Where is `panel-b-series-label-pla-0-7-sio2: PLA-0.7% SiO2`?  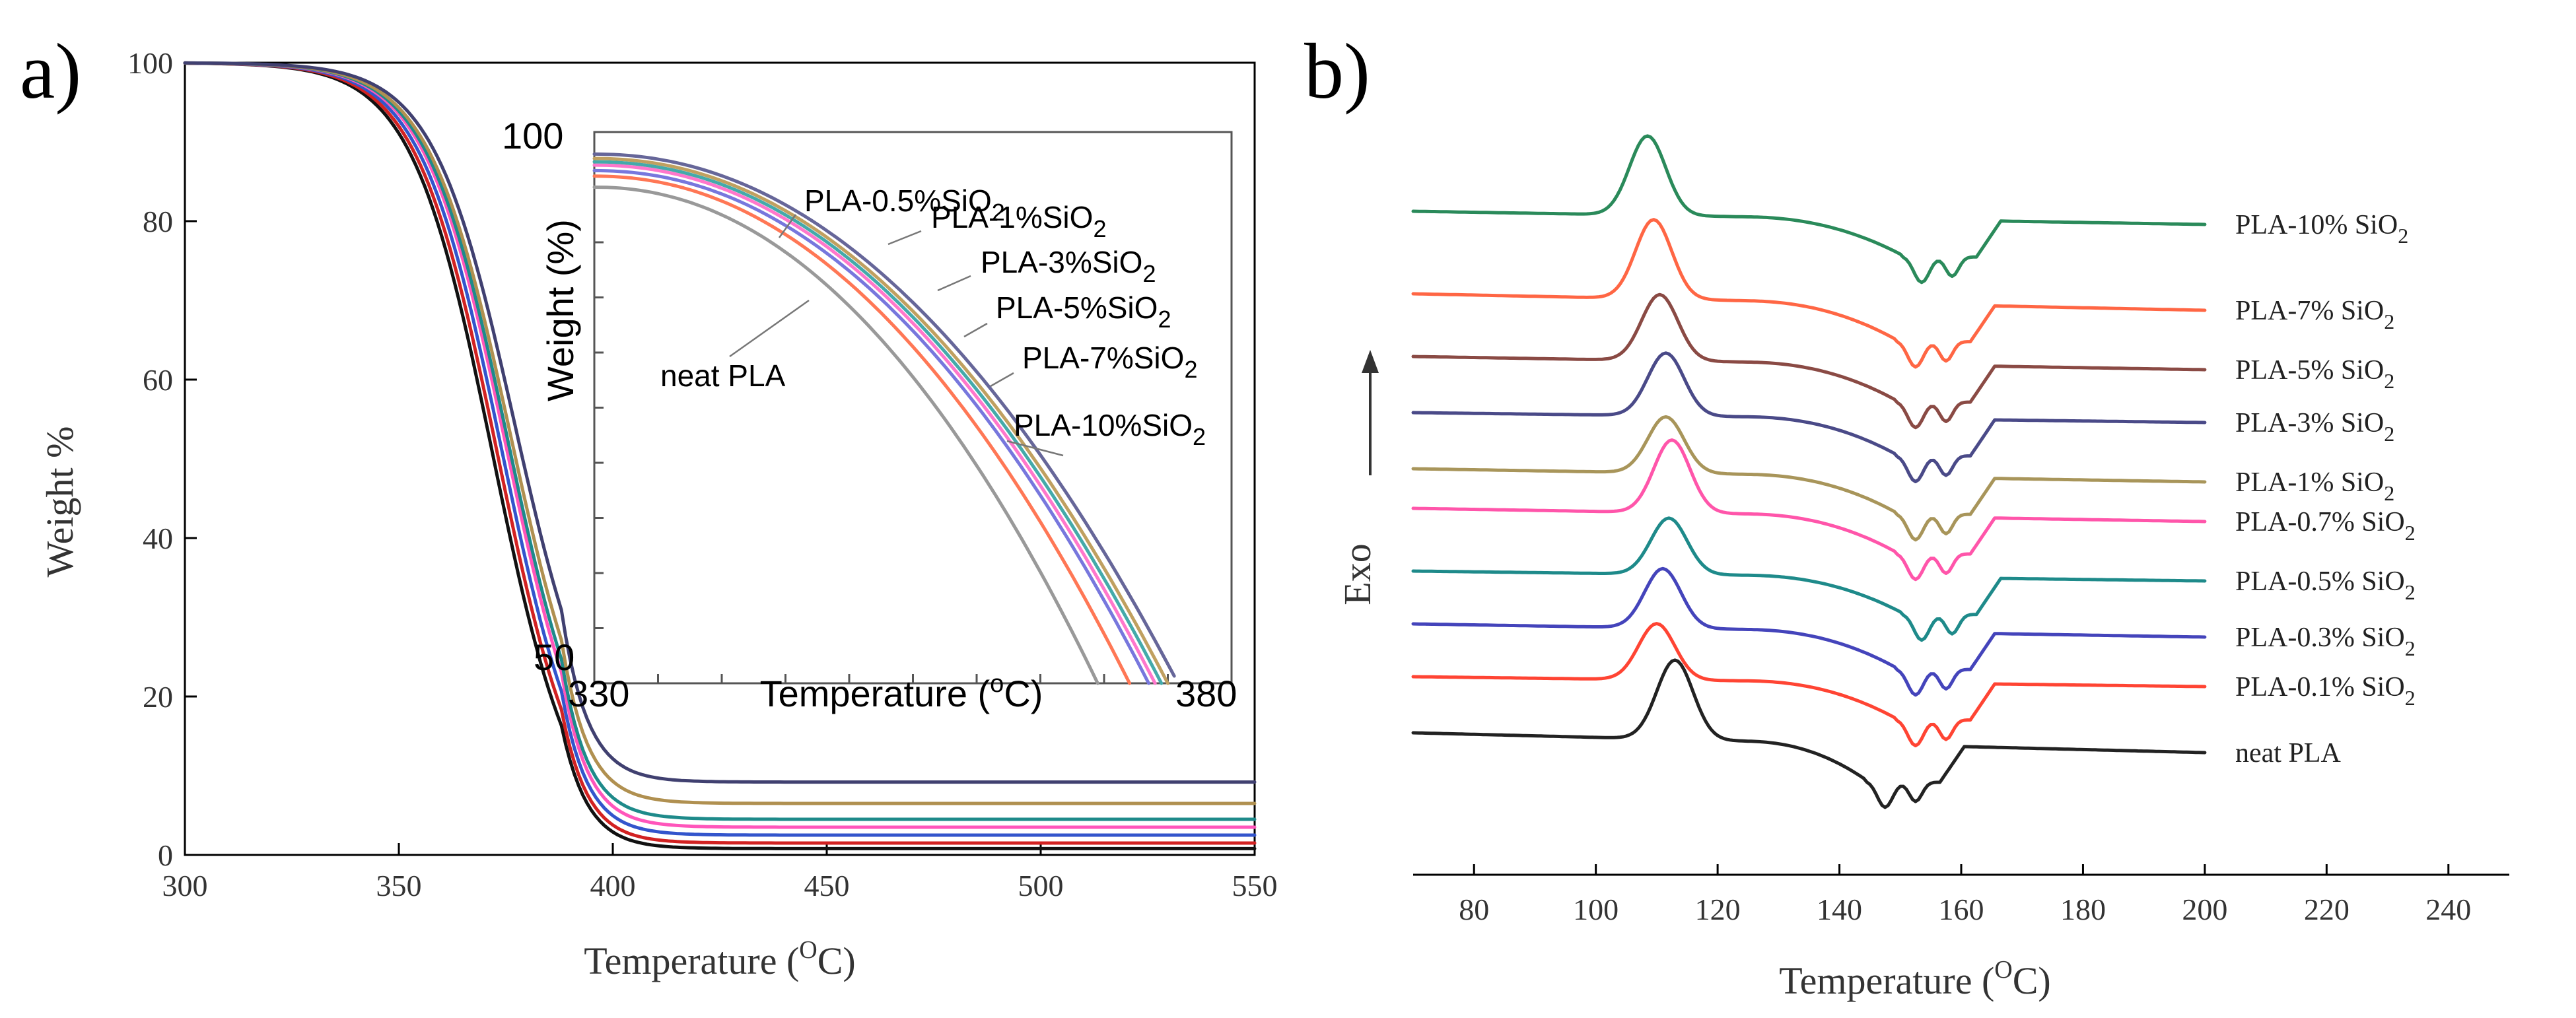
panel-b-series-label-pla-0-7-sio2: PLA-0.7% SiO2 is located at coordinates (2325, 526).